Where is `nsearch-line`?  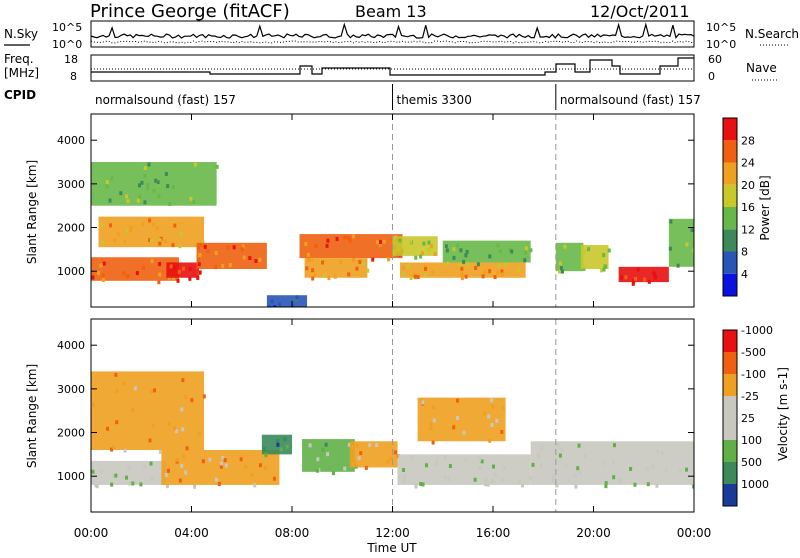
nsearch-line is located at coordinates (392, 42).